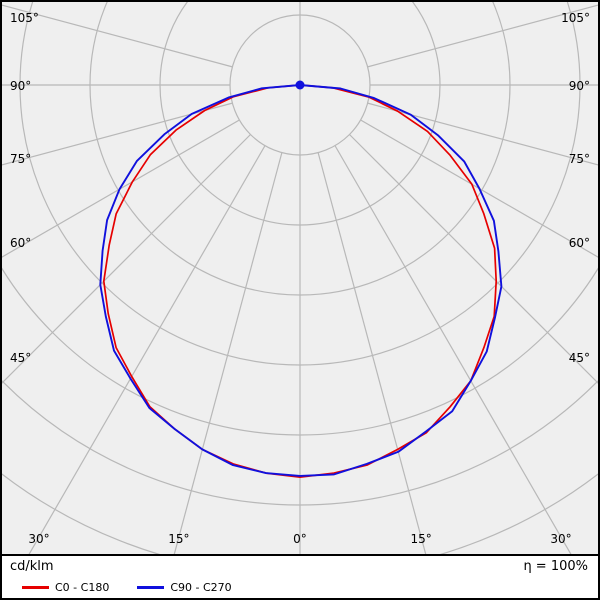 This screenshot has width=600, height=600. What do you see at coordinates (82, 587) in the screenshot?
I see `series-c0-c180-label: C0 - C180` at bounding box center [82, 587].